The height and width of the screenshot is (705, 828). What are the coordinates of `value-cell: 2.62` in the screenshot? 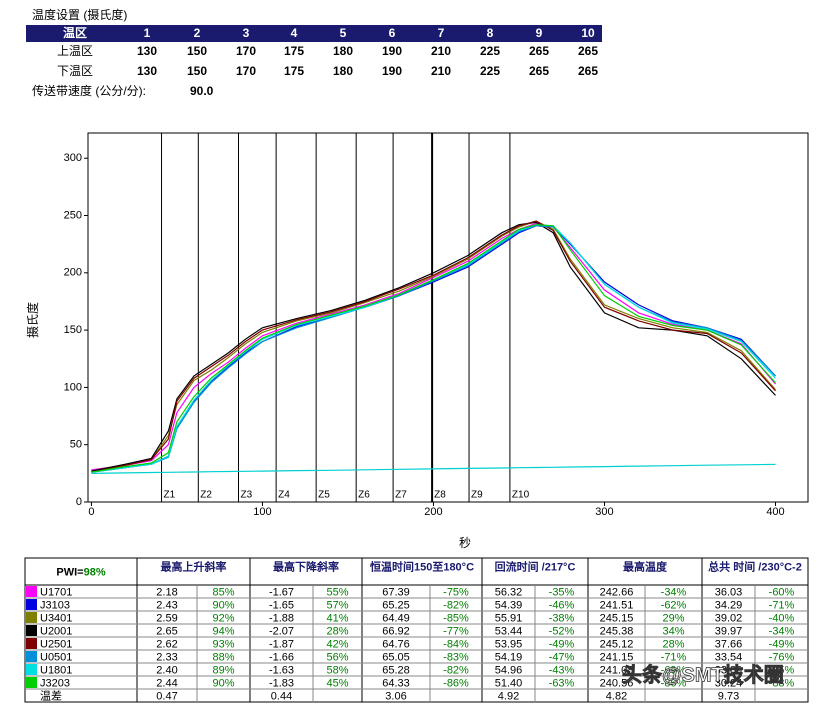 It's located at (166, 644).